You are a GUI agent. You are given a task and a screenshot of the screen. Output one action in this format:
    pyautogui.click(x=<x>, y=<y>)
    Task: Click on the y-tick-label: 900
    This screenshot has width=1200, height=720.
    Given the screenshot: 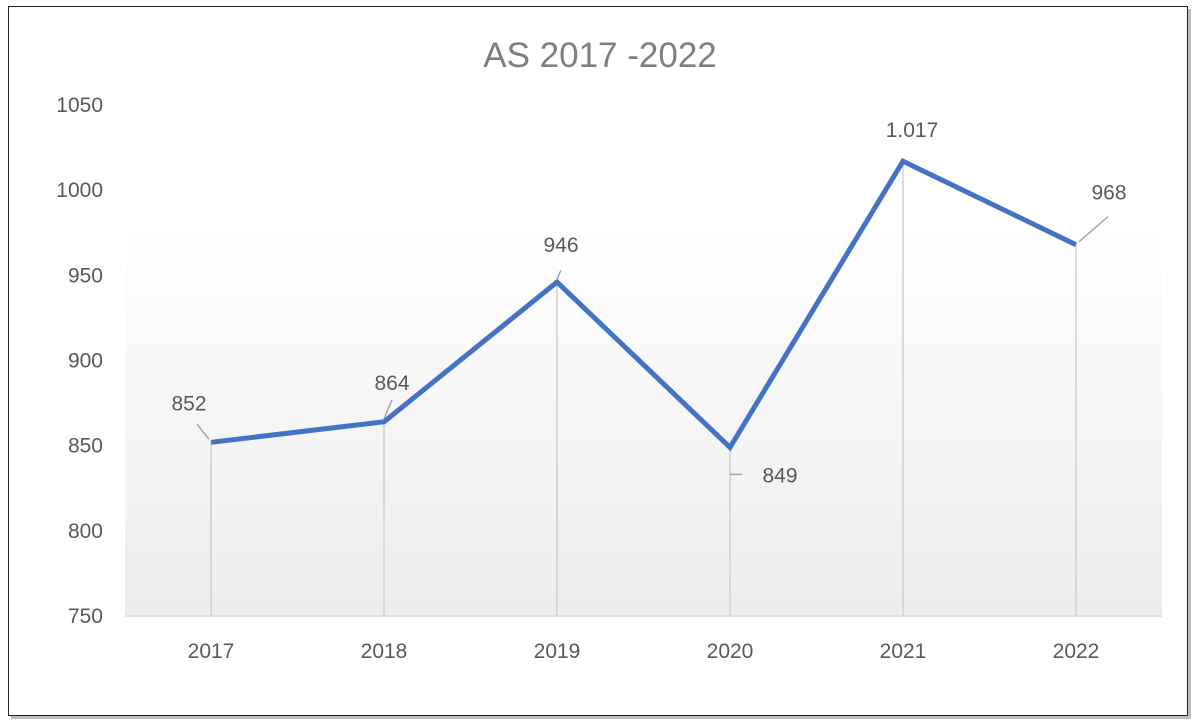 What is the action you would take?
    pyautogui.click(x=85, y=361)
    